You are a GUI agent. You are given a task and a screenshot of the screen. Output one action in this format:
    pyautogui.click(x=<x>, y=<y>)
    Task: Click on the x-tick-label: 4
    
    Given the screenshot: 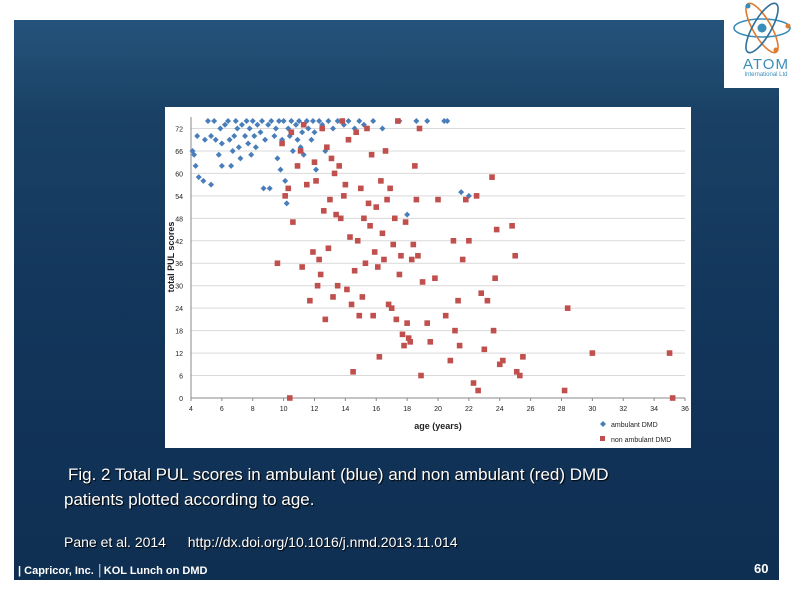 What is the action you would take?
    pyautogui.click(x=191, y=409)
    